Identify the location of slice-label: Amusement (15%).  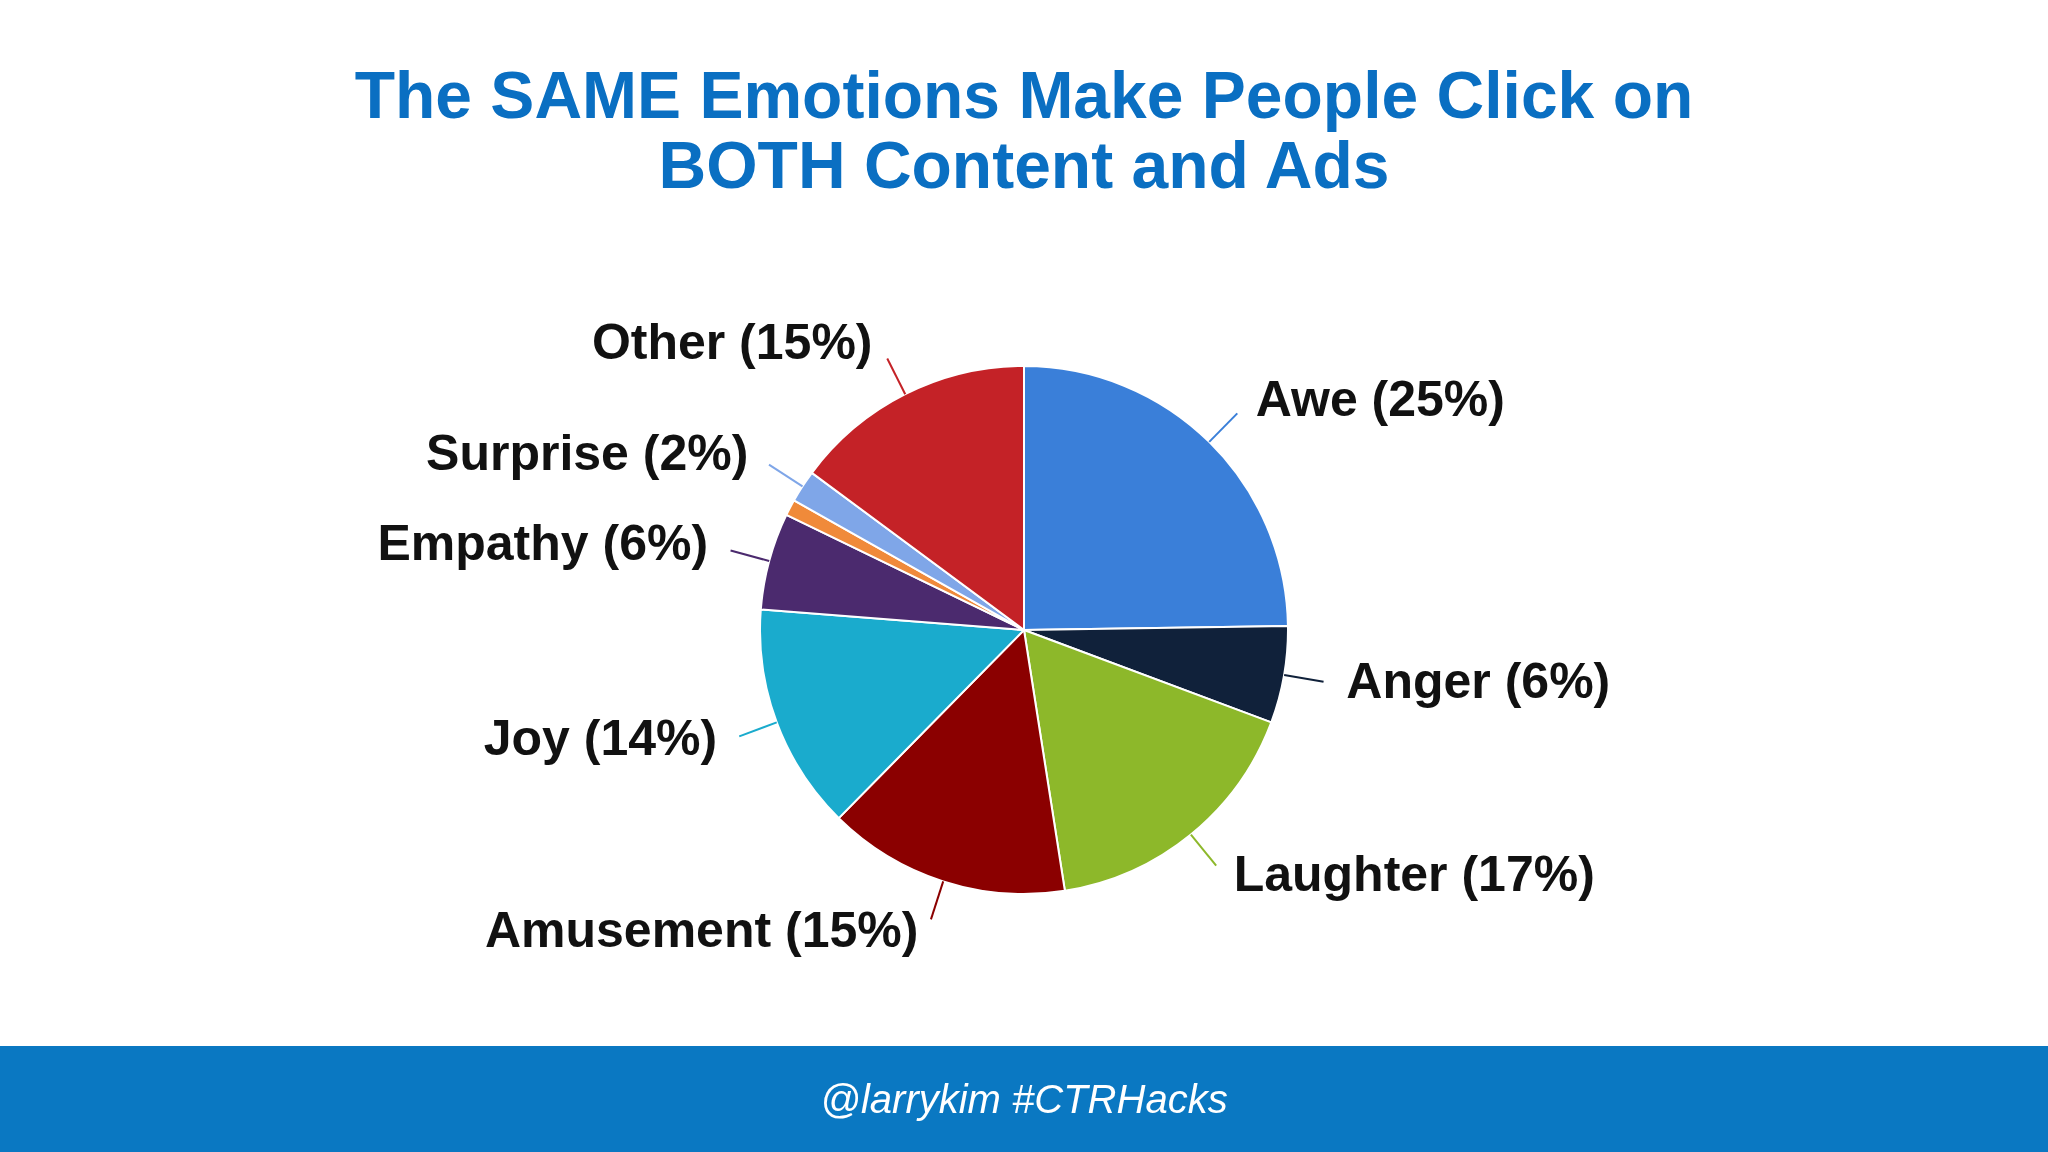
(701, 930).